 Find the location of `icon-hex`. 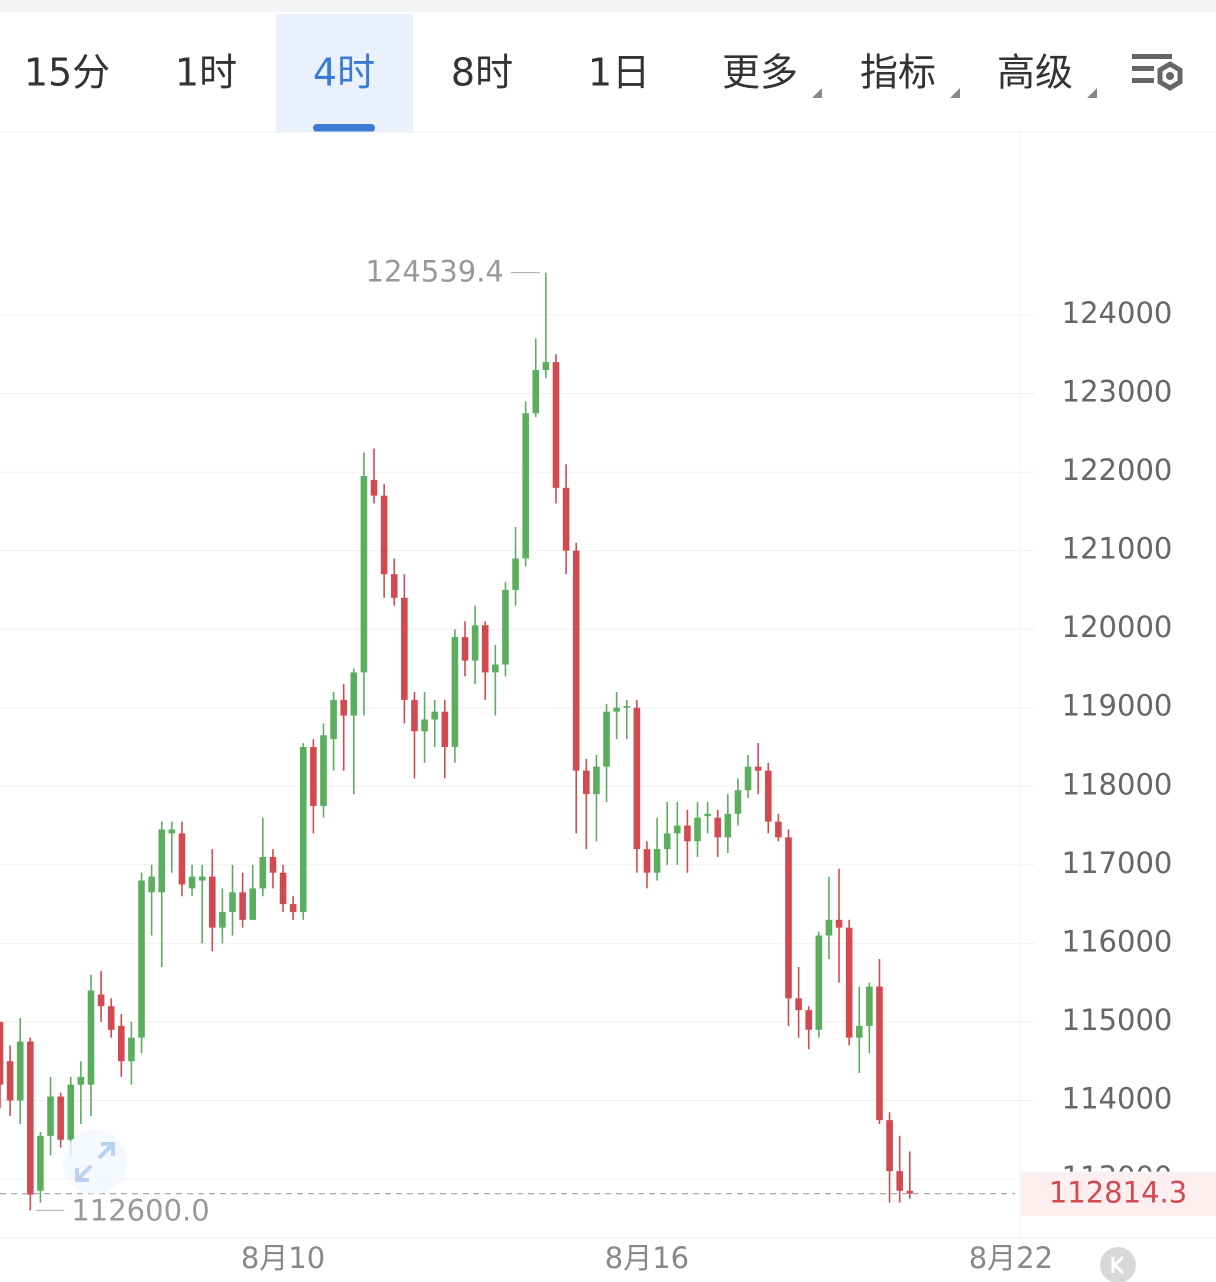

icon-hex is located at coordinates (1170, 76).